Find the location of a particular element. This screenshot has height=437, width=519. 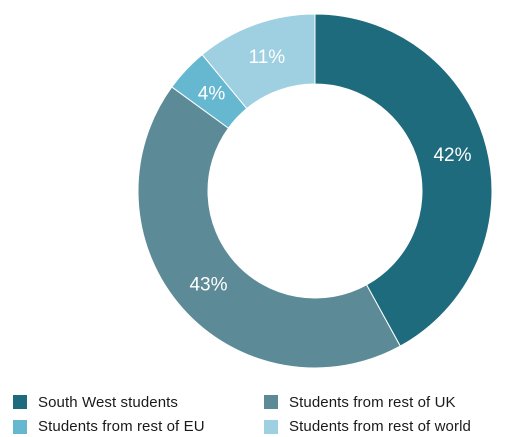

donut-slice is located at coordinates (258, 61).